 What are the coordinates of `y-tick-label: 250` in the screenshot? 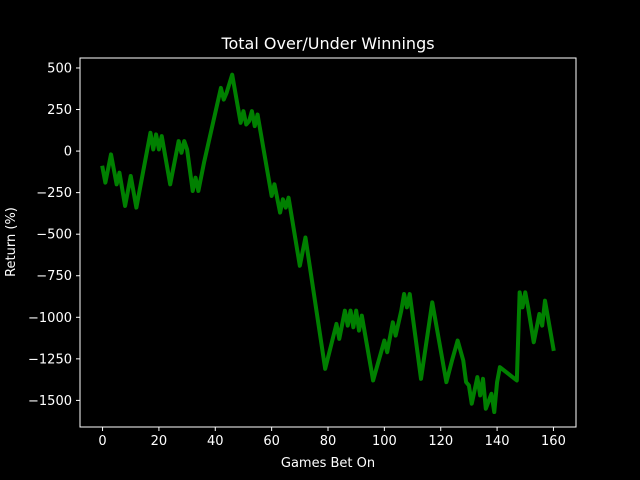 It's located at (59, 110).